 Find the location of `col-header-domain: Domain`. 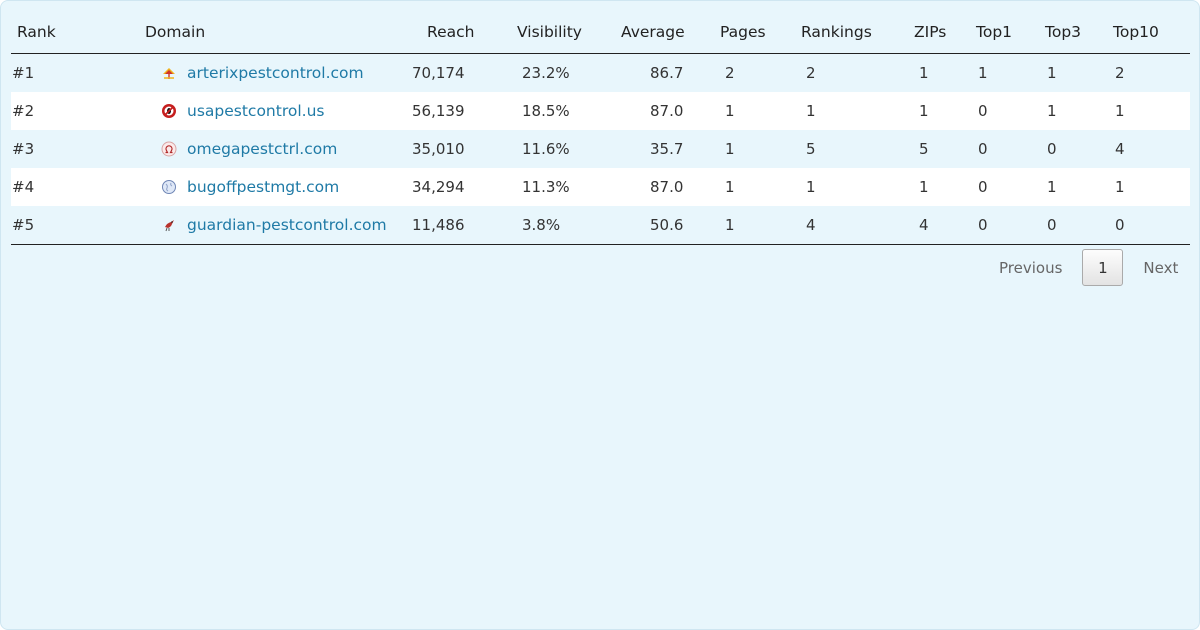

col-header-domain: Domain is located at coordinates (245, 32).